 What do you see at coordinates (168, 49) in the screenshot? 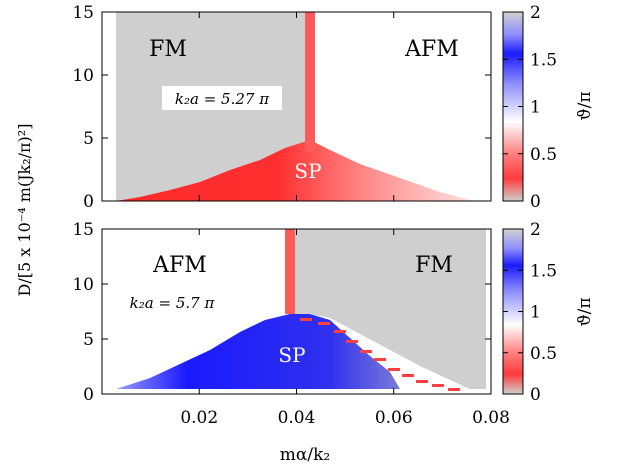
I see `top-label-fm: FM` at bounding box center [168, 49].